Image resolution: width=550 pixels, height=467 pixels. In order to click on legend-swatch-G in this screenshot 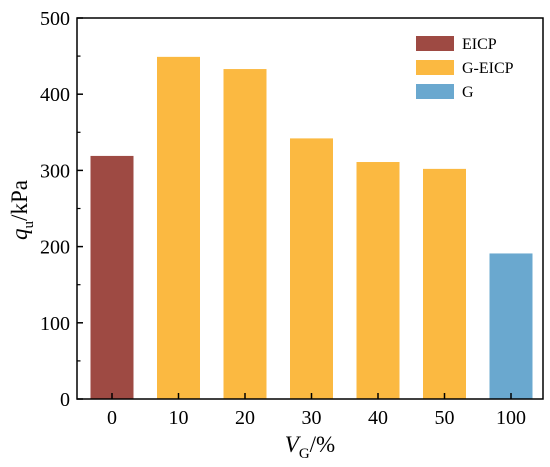, I will do `click(435, 91)`.